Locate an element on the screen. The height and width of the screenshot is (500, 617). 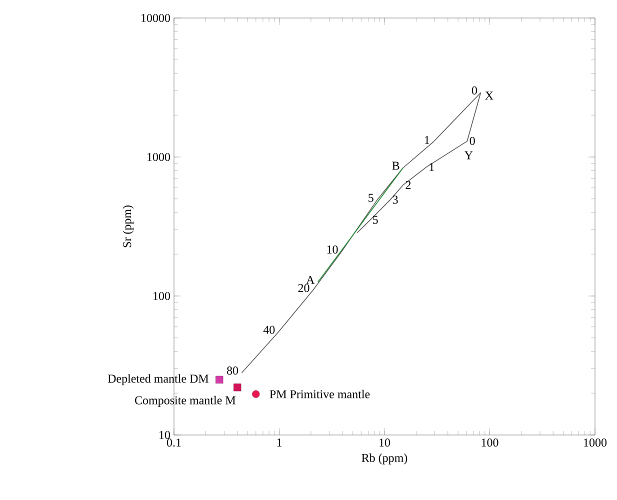
y-axis-title: Sr (ppm) is located at coordinates (128, 227).